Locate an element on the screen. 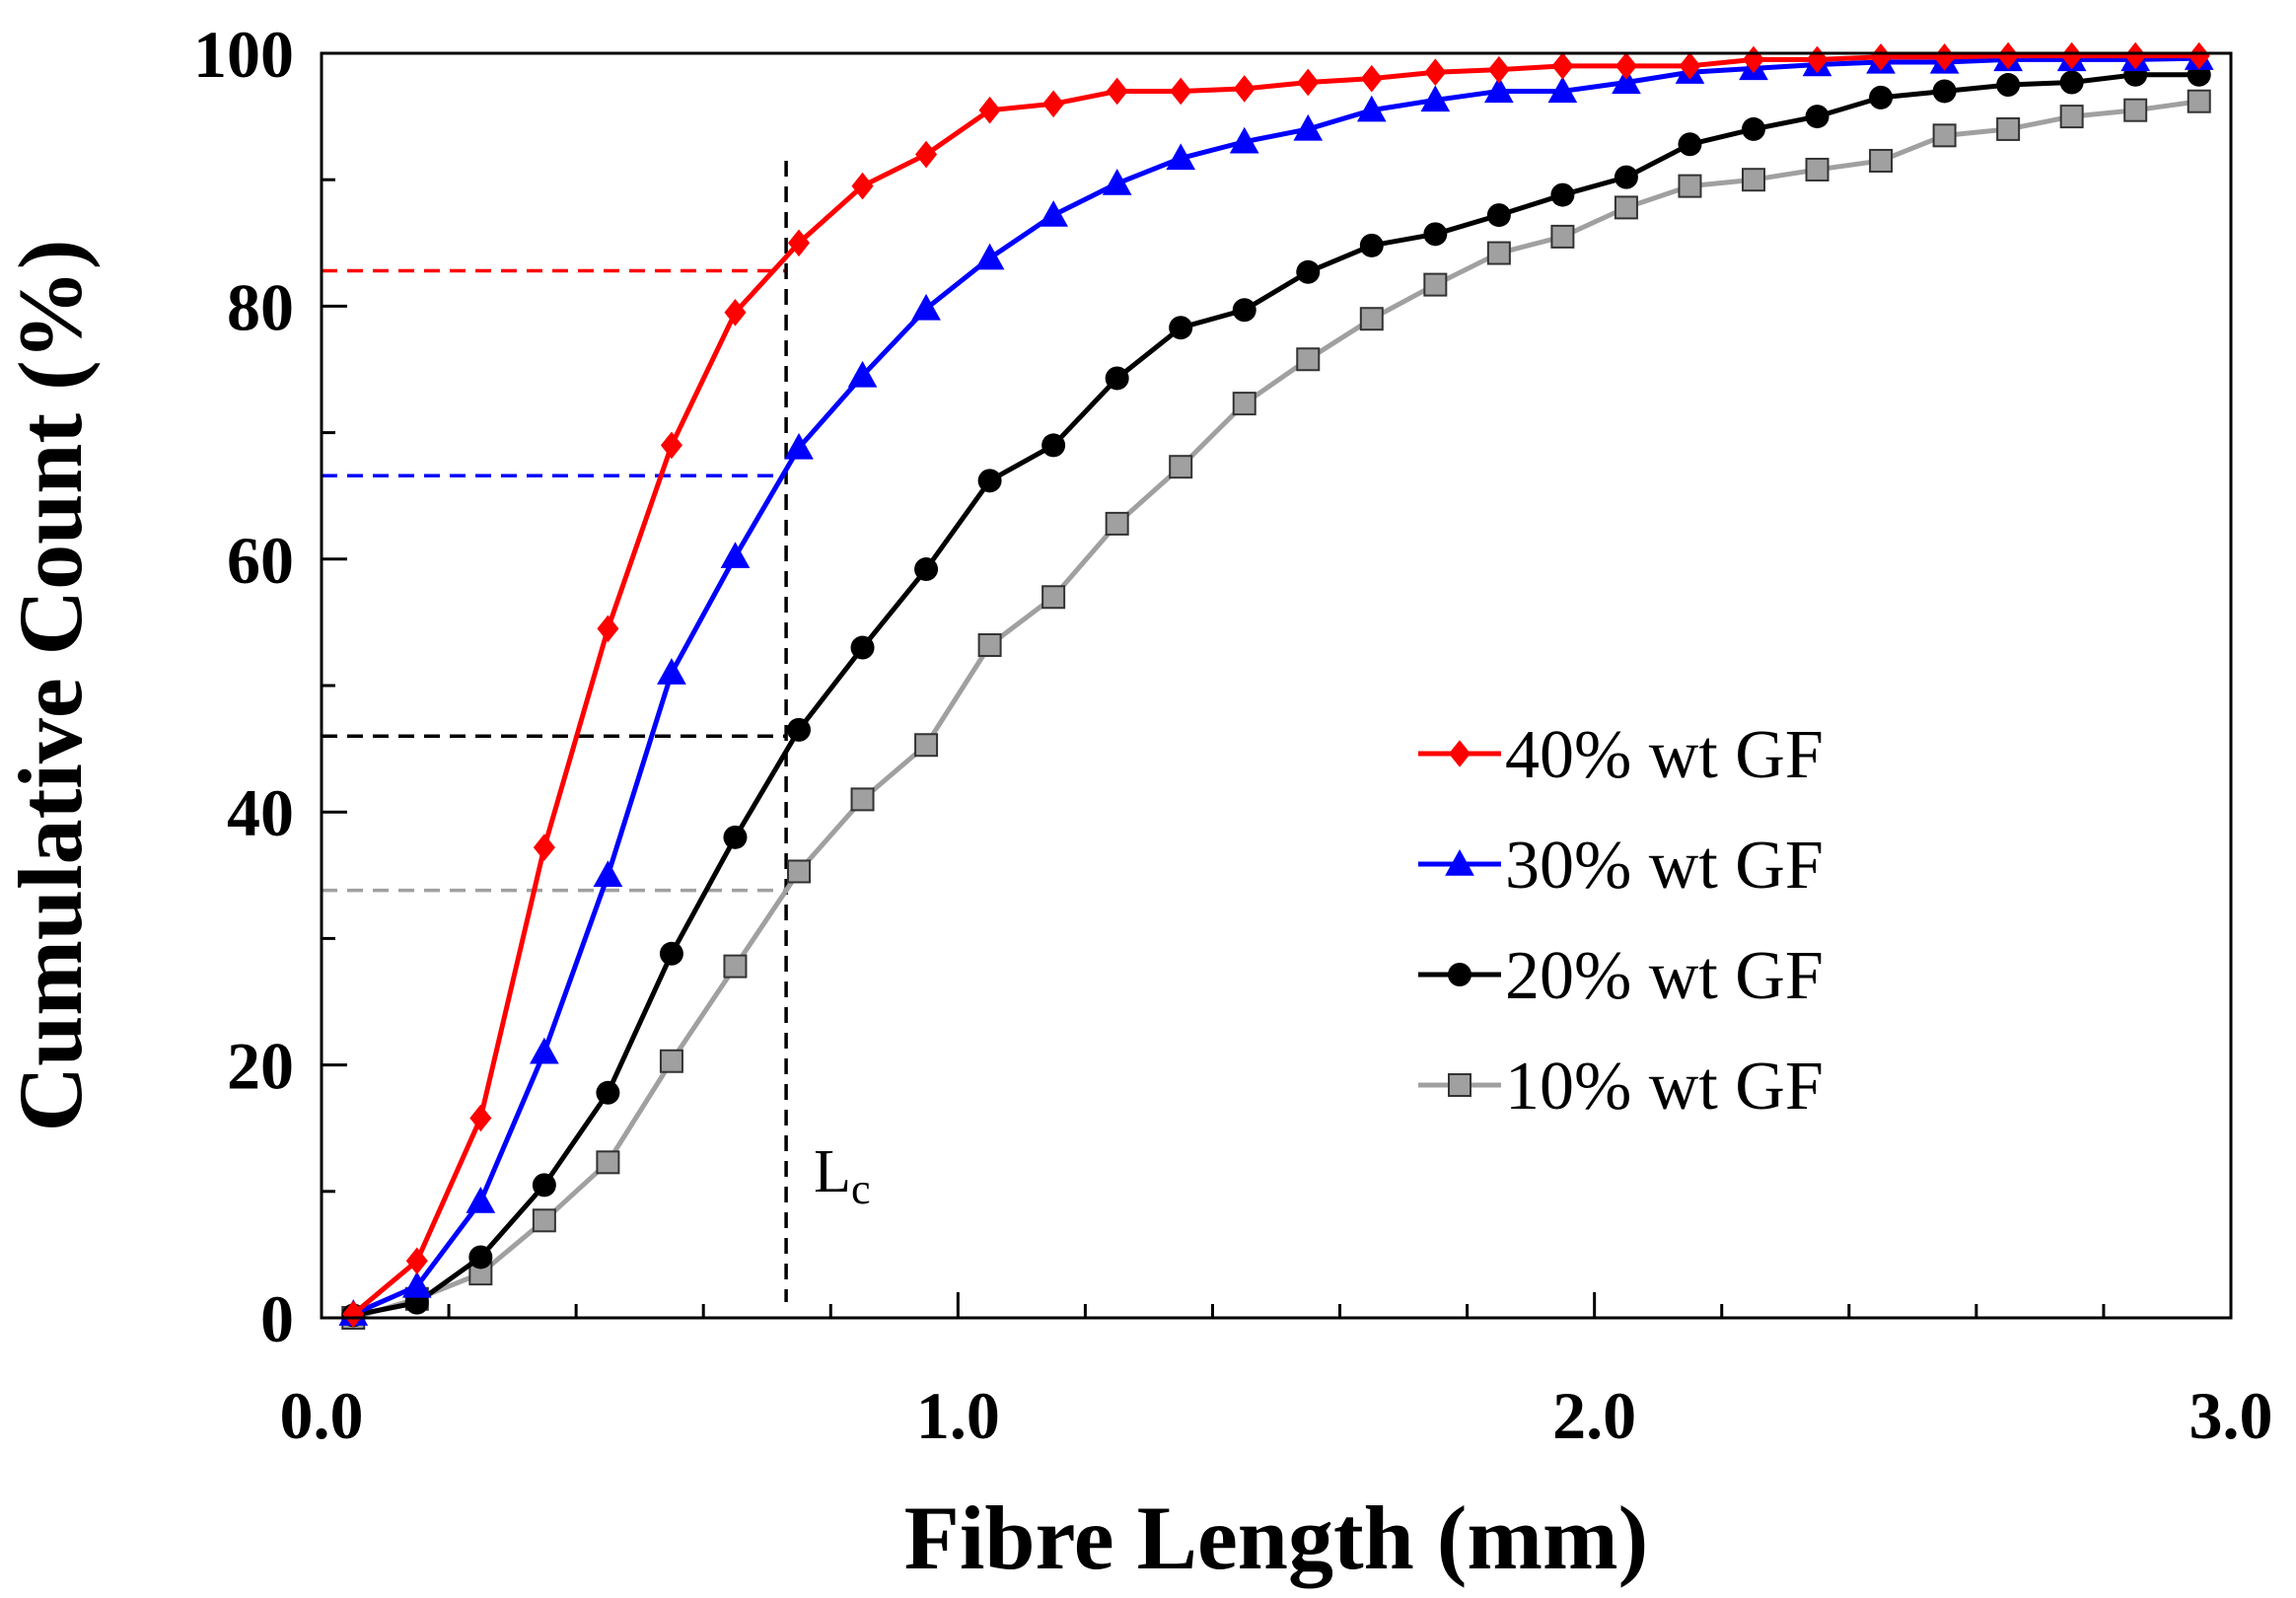 This screenshot has width=2296, height=1598. y-tick-label: 0 is located at coordinates (277, 1318).